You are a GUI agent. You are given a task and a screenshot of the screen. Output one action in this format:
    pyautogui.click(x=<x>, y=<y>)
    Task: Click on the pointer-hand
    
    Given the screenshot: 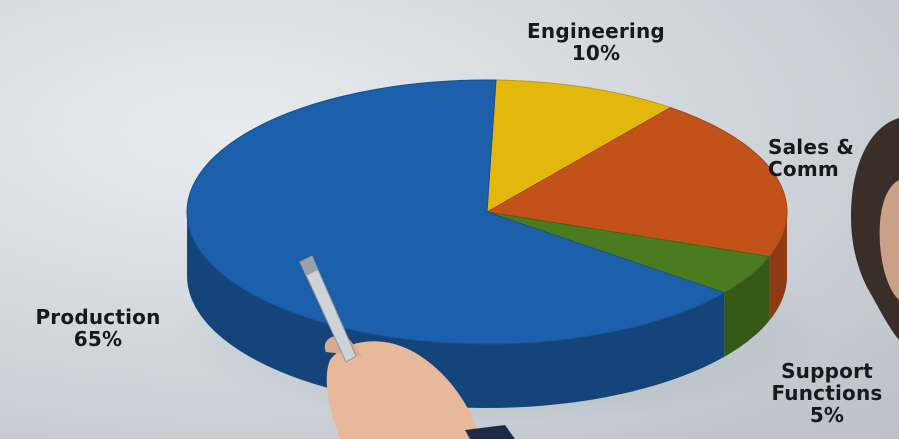 What is the action you would take?
    pyautogui.click(x=407, y=347)
    